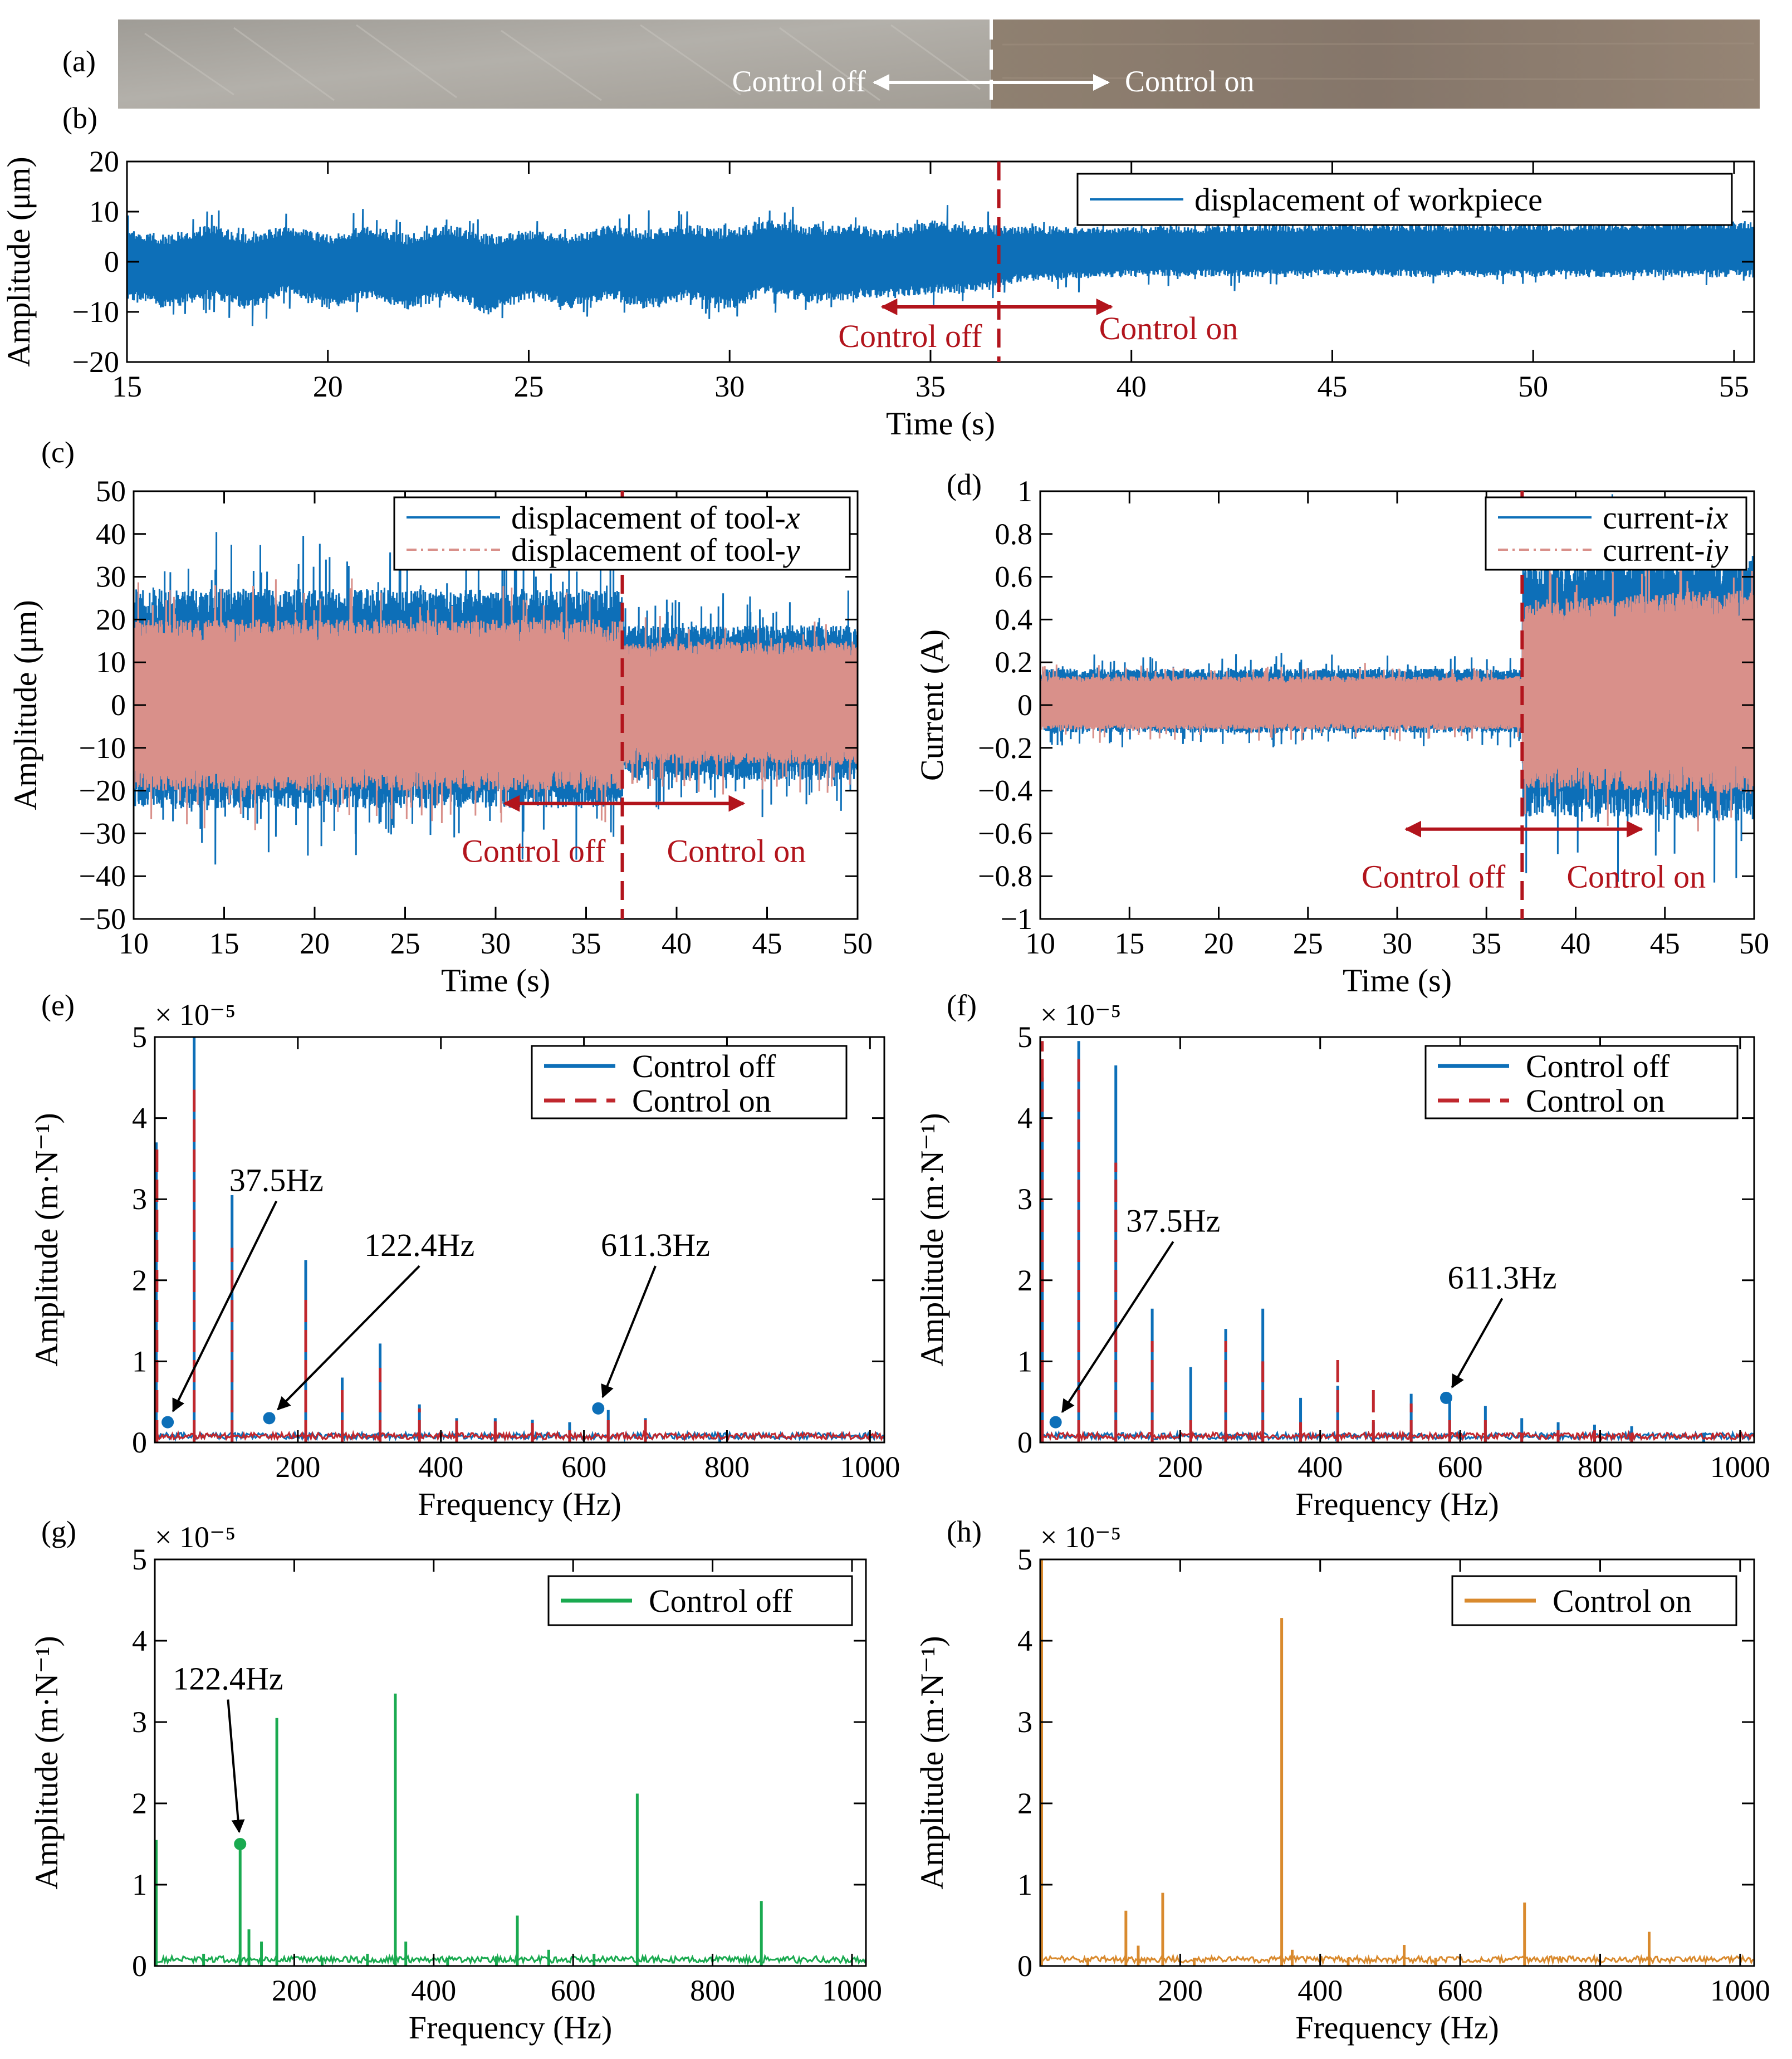  Describe the element at coordinates (1375, 64) in the screenshot. I see `photo-right-region` at that location.